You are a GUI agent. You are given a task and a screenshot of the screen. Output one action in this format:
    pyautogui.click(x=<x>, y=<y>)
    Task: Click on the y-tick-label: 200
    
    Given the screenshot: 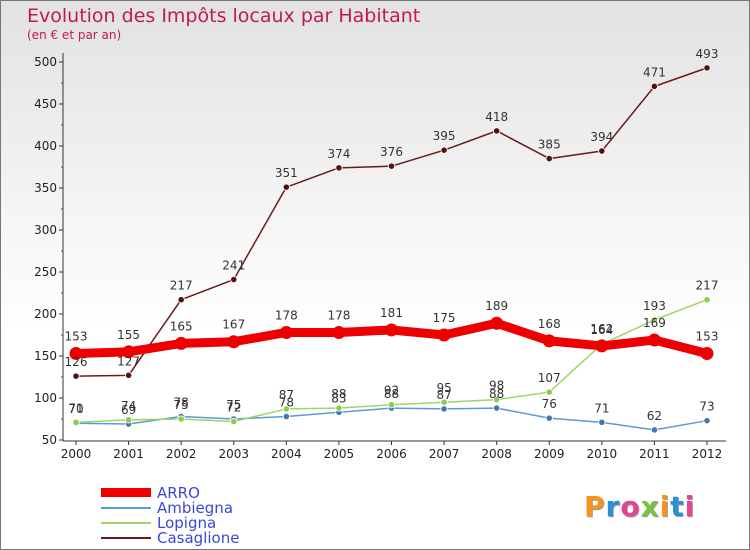 What is the action you would take?
    pyautogui.click(x=45, y=314)
    